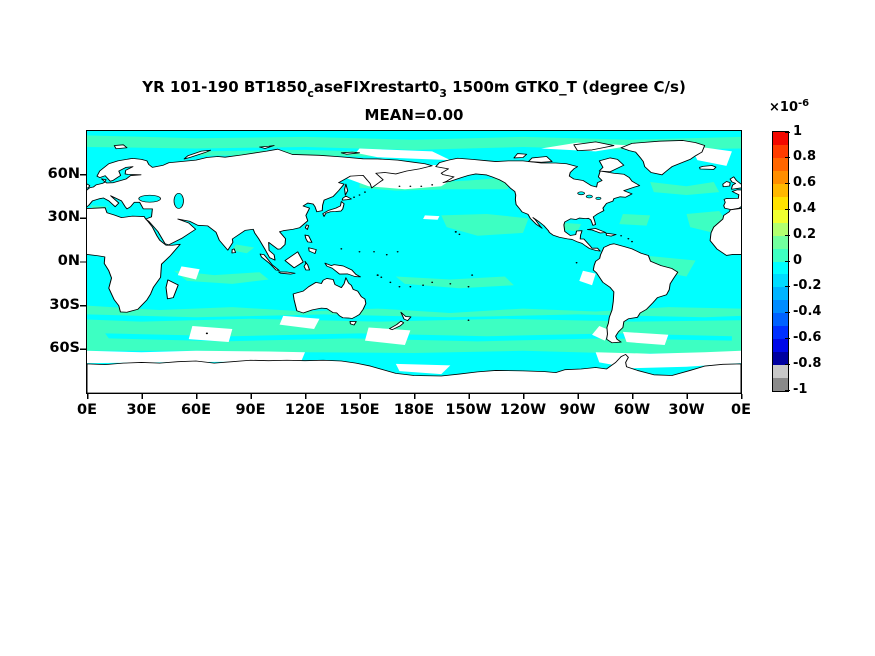 Image resolution: width=875 pixels, height=656 pixels. Describe the element at coordinates (346, 189) in the screenshot. I see `sakhalin` at that location.